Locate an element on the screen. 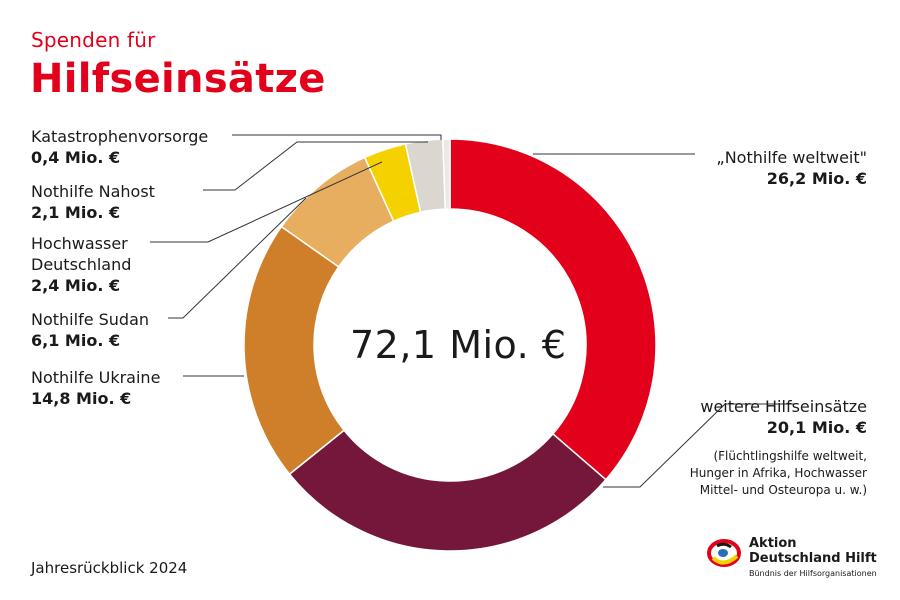 This screenshot has height=600, width=900. label-name: weitere Hilfseinsätze is located at coordinates (783, 406).